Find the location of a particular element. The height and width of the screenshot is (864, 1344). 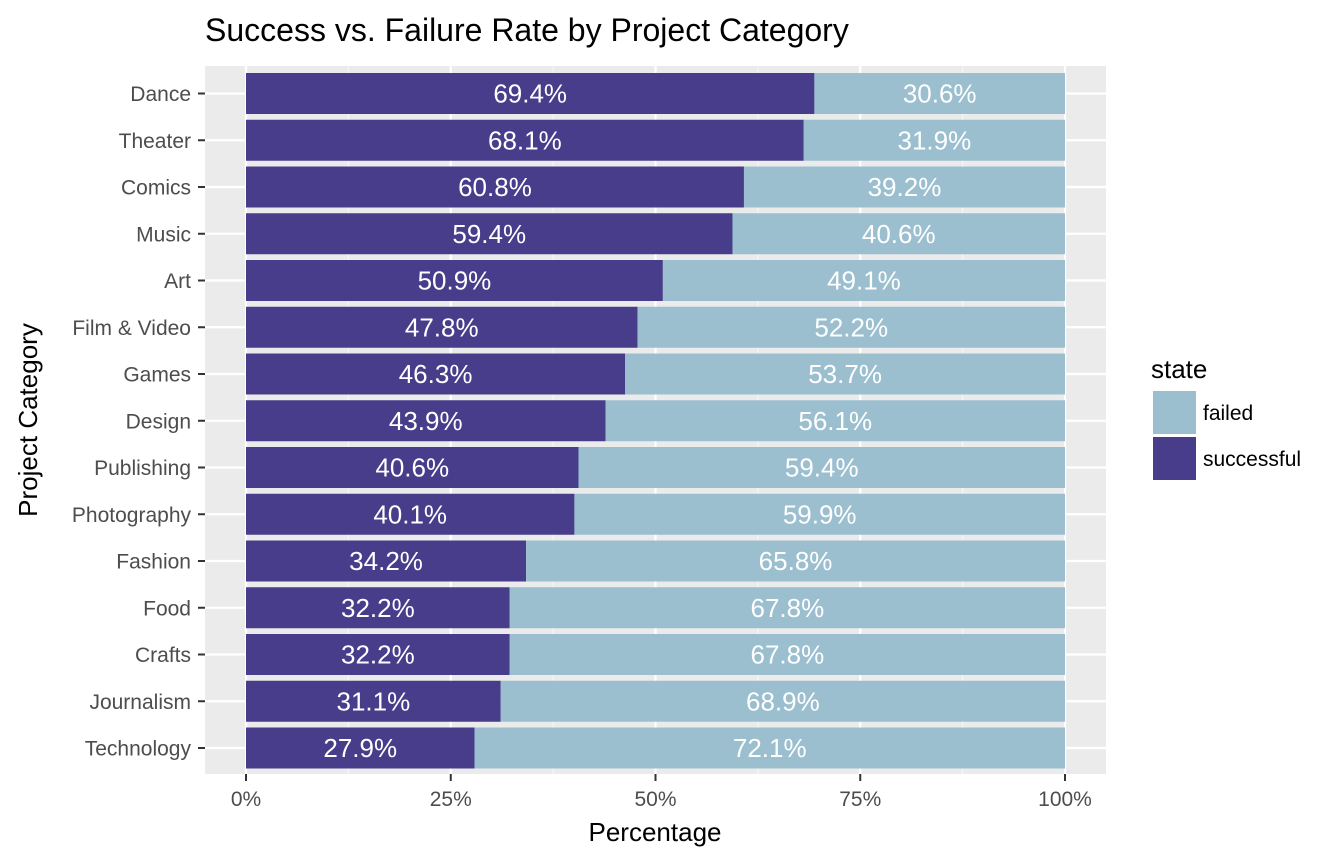

x-axis-title: Percentage is located at coordinates (655, 832).